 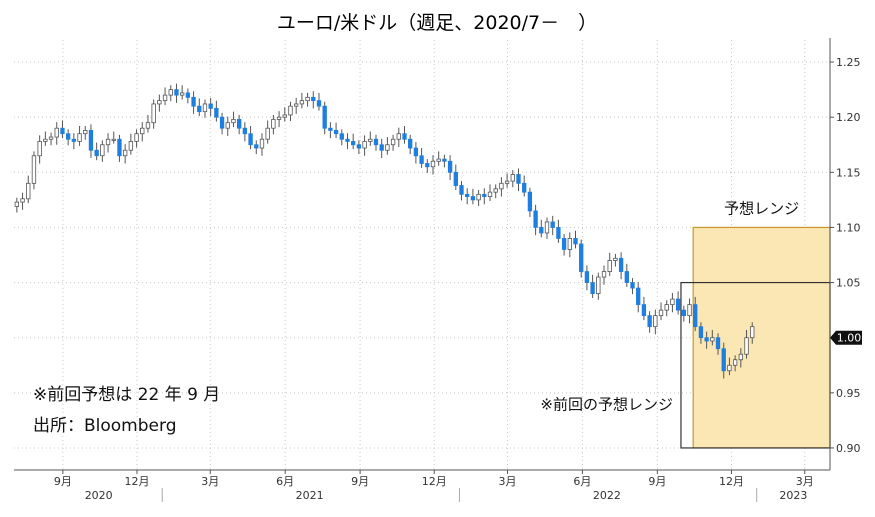 I want to click on y-tick-label: 0.90, so click(x=848, y=448).